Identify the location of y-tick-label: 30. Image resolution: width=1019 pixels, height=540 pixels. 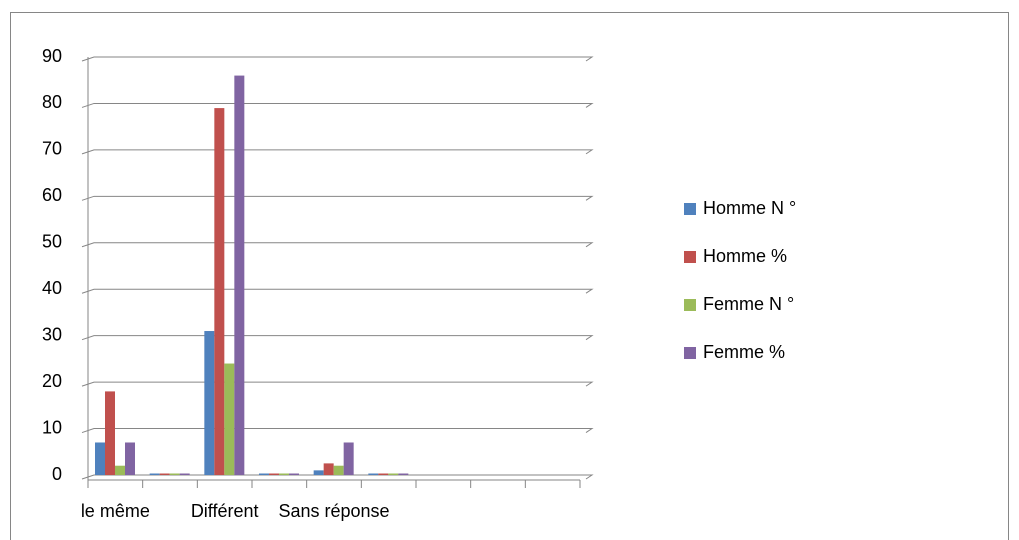
(52, 334).